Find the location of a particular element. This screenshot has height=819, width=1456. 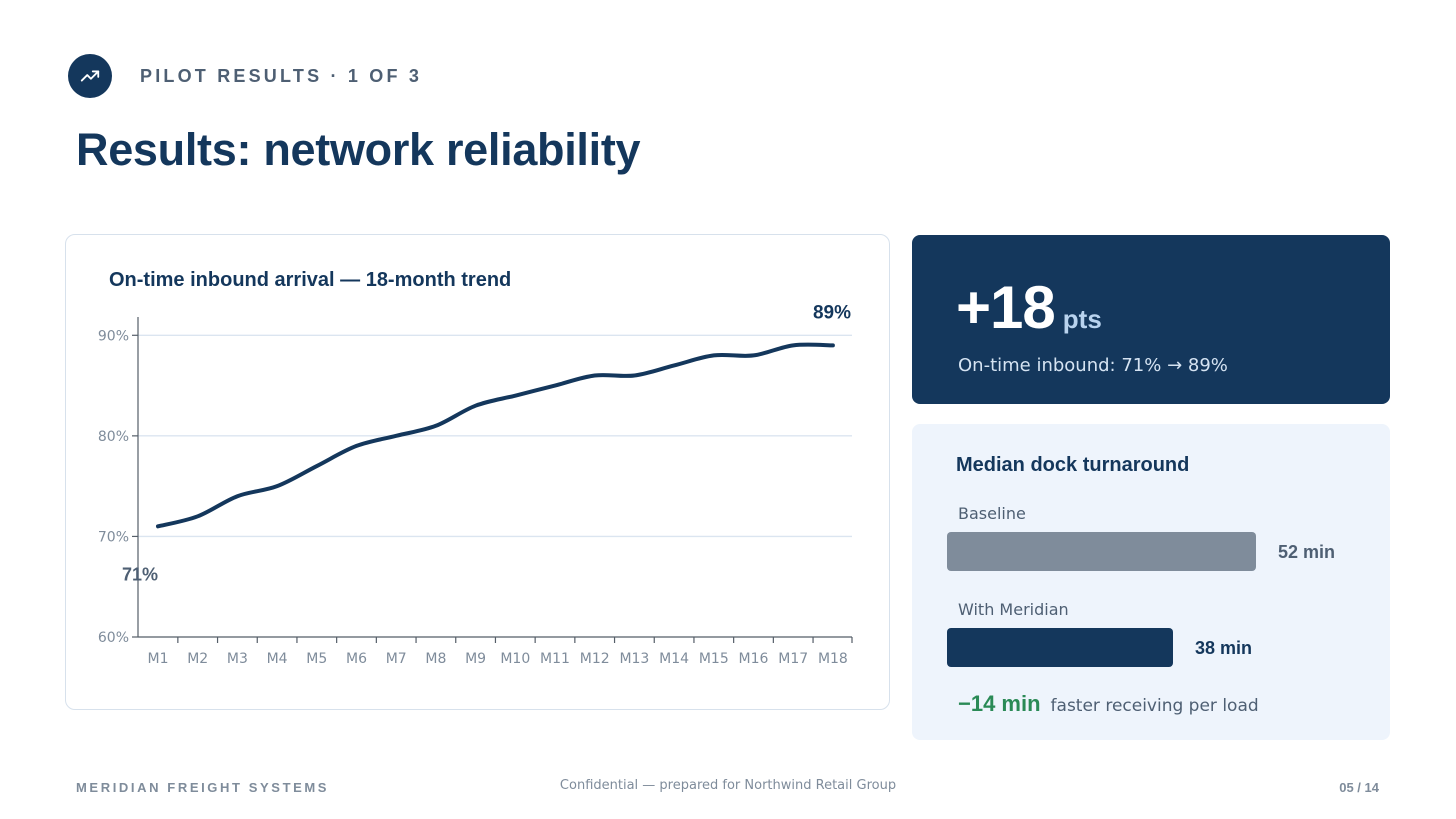

kpi-row: +18 pts is located at coordinates (1029, 307).